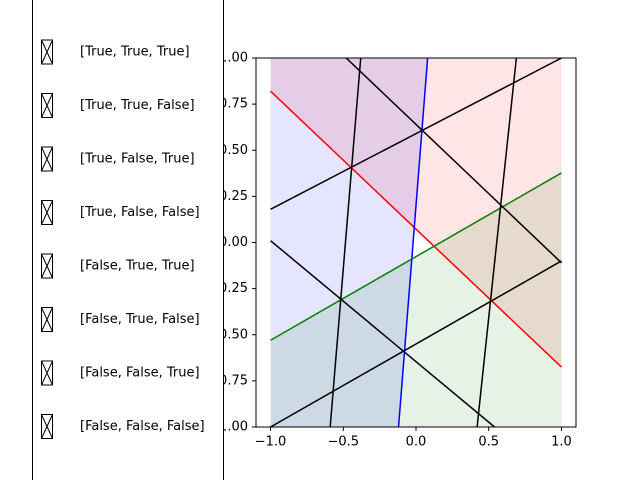  What do you see at coordinates (137, 105) in the screenshot?
I see `check-label: [True, True, False]` at bounding box center [137, 105].